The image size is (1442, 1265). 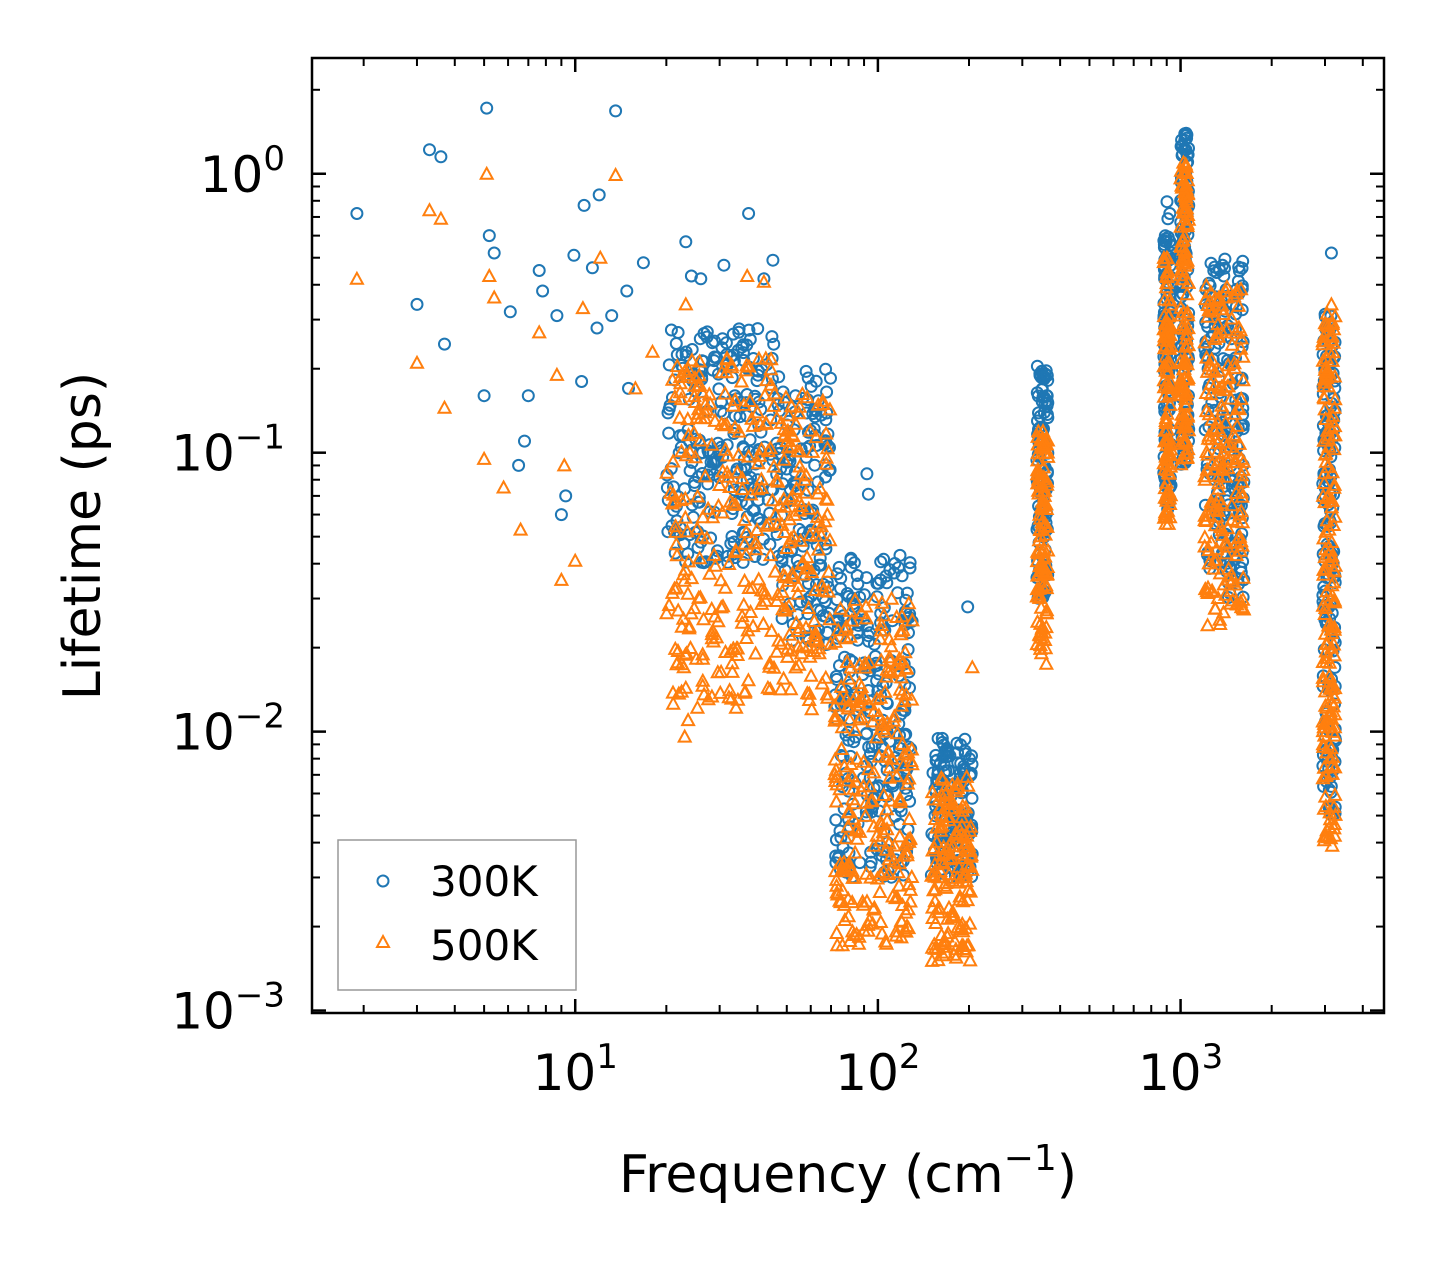 What do you see at coordinates (457, 915) in the screenshot?
I see `legend: 300K 500K` at bounding box center [457, 915].